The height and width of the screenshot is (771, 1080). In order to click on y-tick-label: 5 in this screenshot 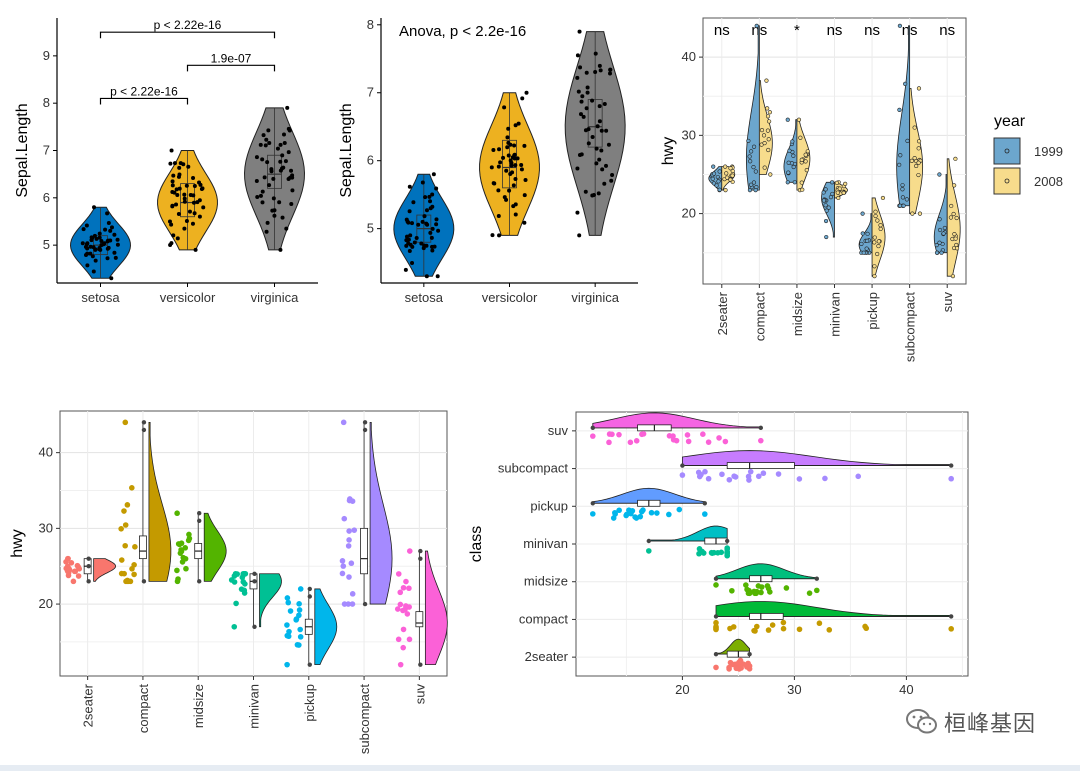, I will do `click(46, 244)`.